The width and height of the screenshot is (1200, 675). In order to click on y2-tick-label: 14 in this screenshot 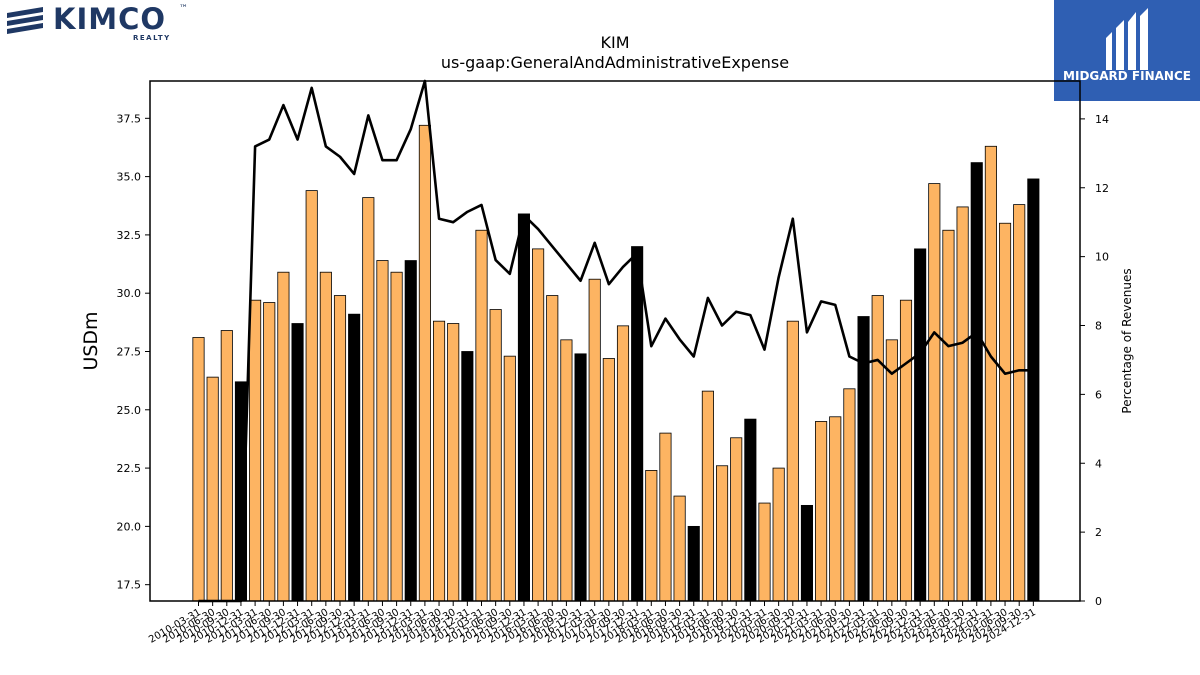, I will do `click(1102, 119)`.